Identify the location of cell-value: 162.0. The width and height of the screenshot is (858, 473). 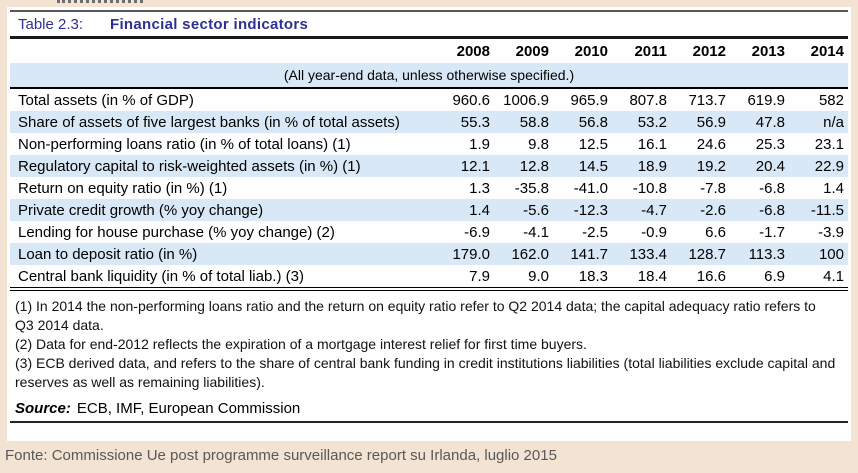
(530, 254).